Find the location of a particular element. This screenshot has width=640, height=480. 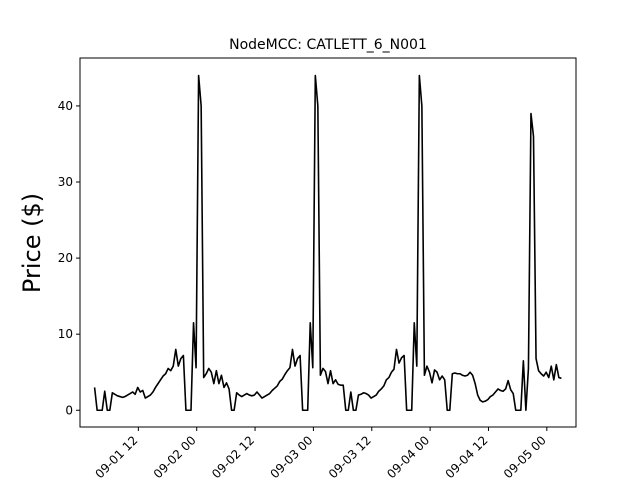

x-tick-label: 09-02 00 is located at coordinates (175, 456).